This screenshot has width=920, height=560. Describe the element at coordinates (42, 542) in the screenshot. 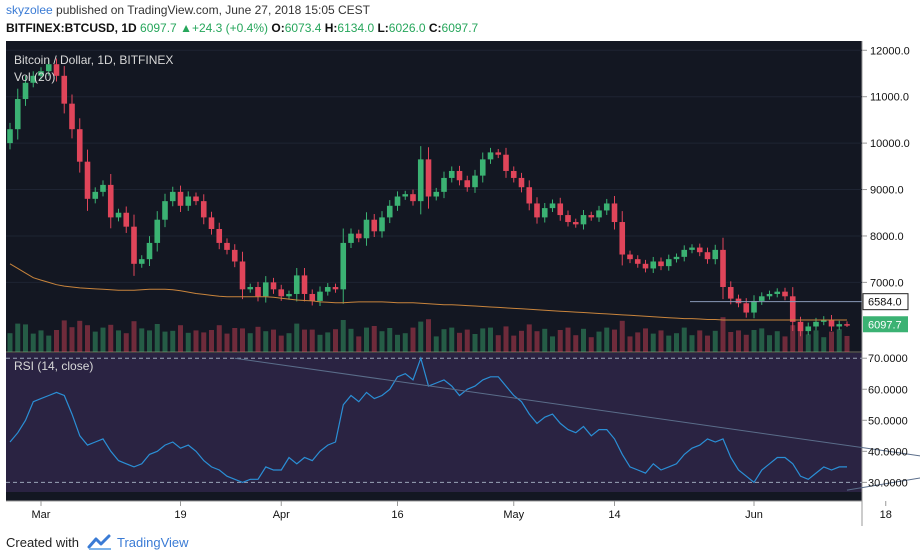

I see `created-with-text: Created with` at that location.